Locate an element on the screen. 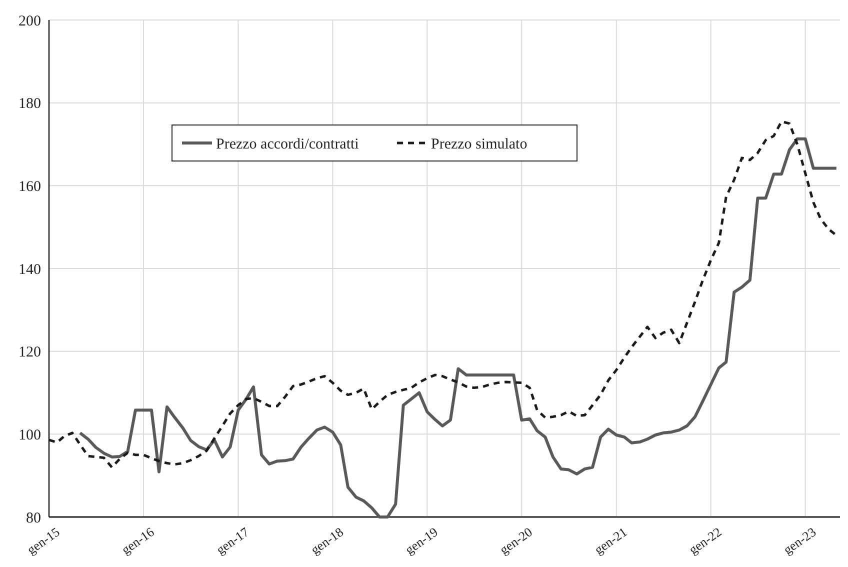 The image size is (848, 567). y-tick-label: 200 is located at coordinates (29, 21).